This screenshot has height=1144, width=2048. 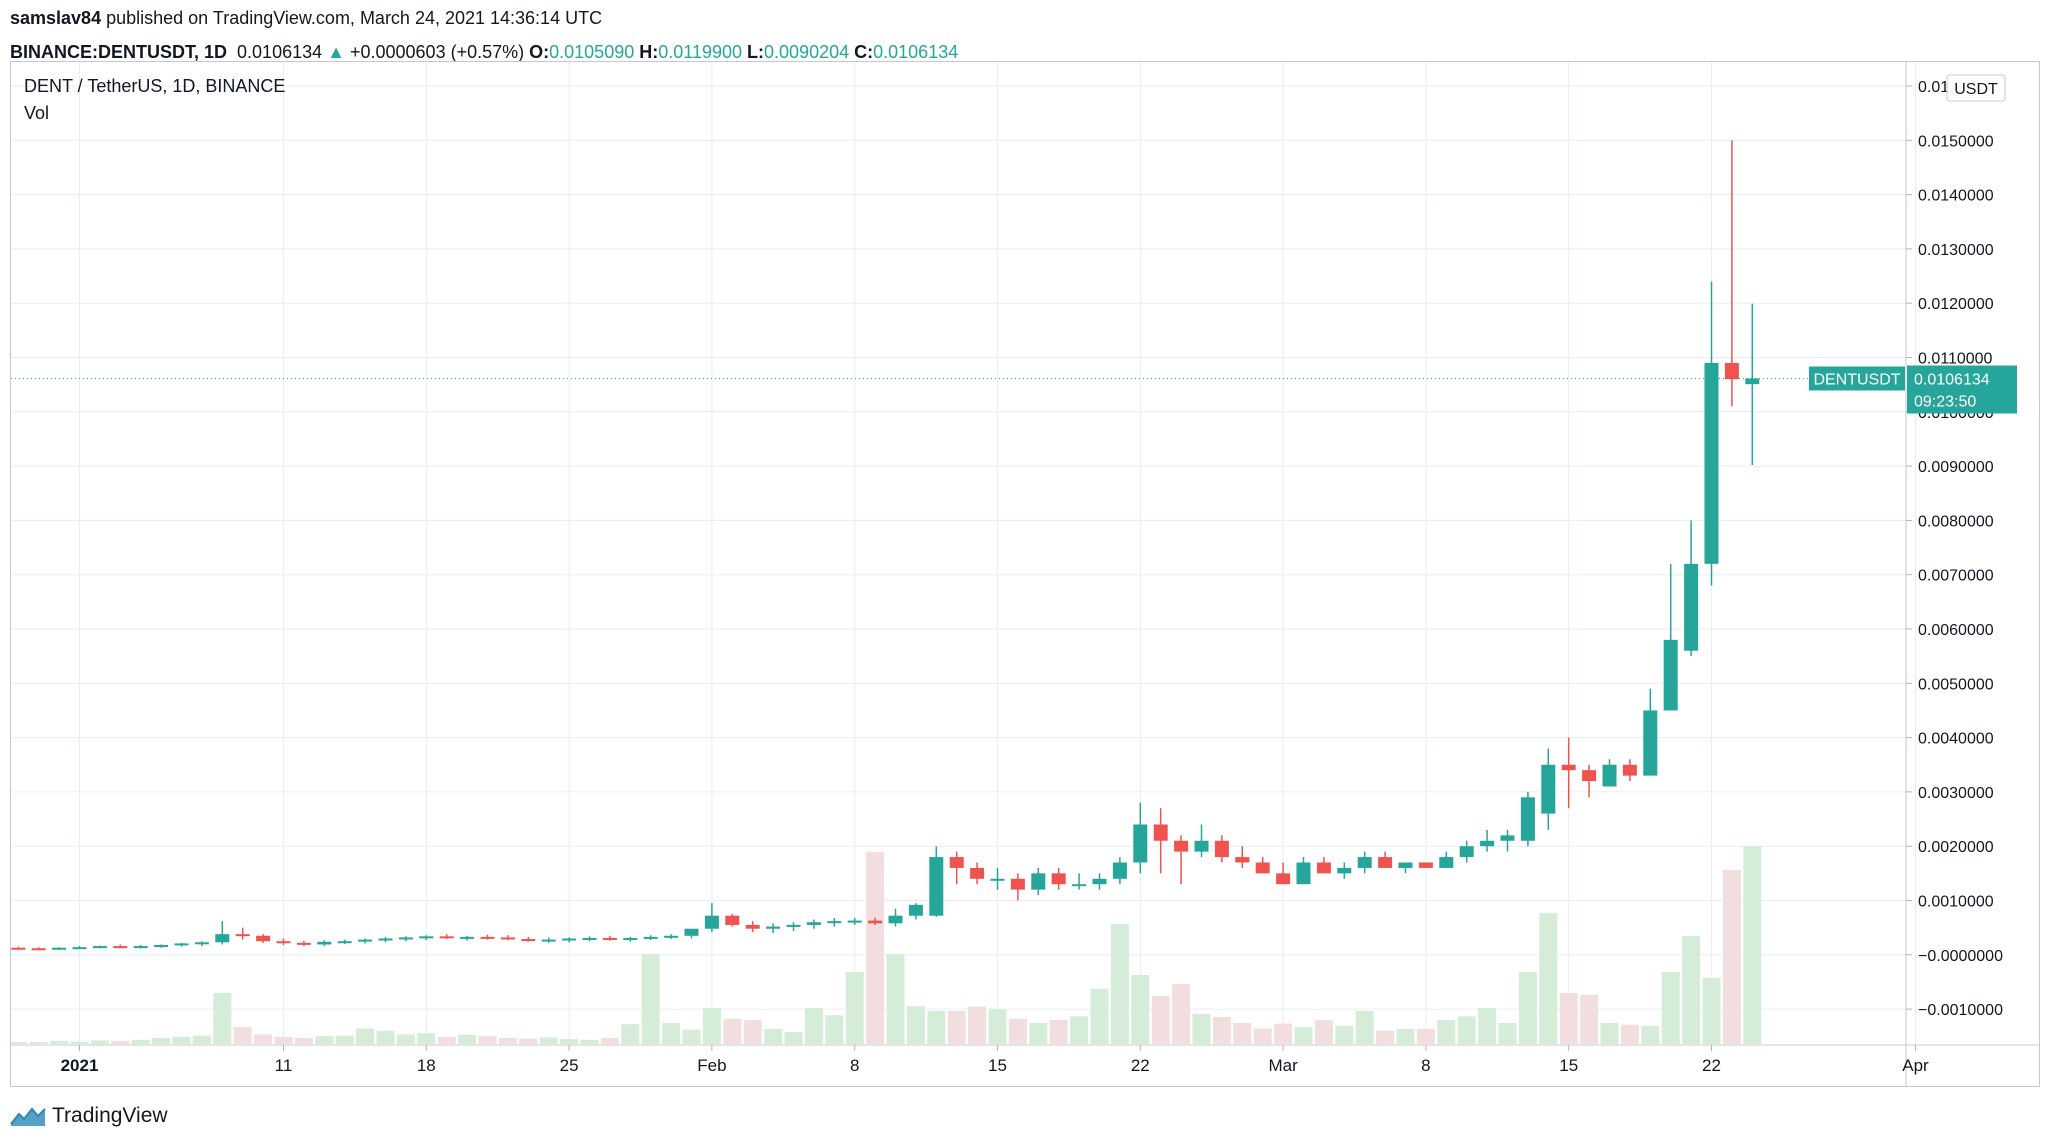 I want to click on time-tick-label: 25, so click(x=569, y=1065).